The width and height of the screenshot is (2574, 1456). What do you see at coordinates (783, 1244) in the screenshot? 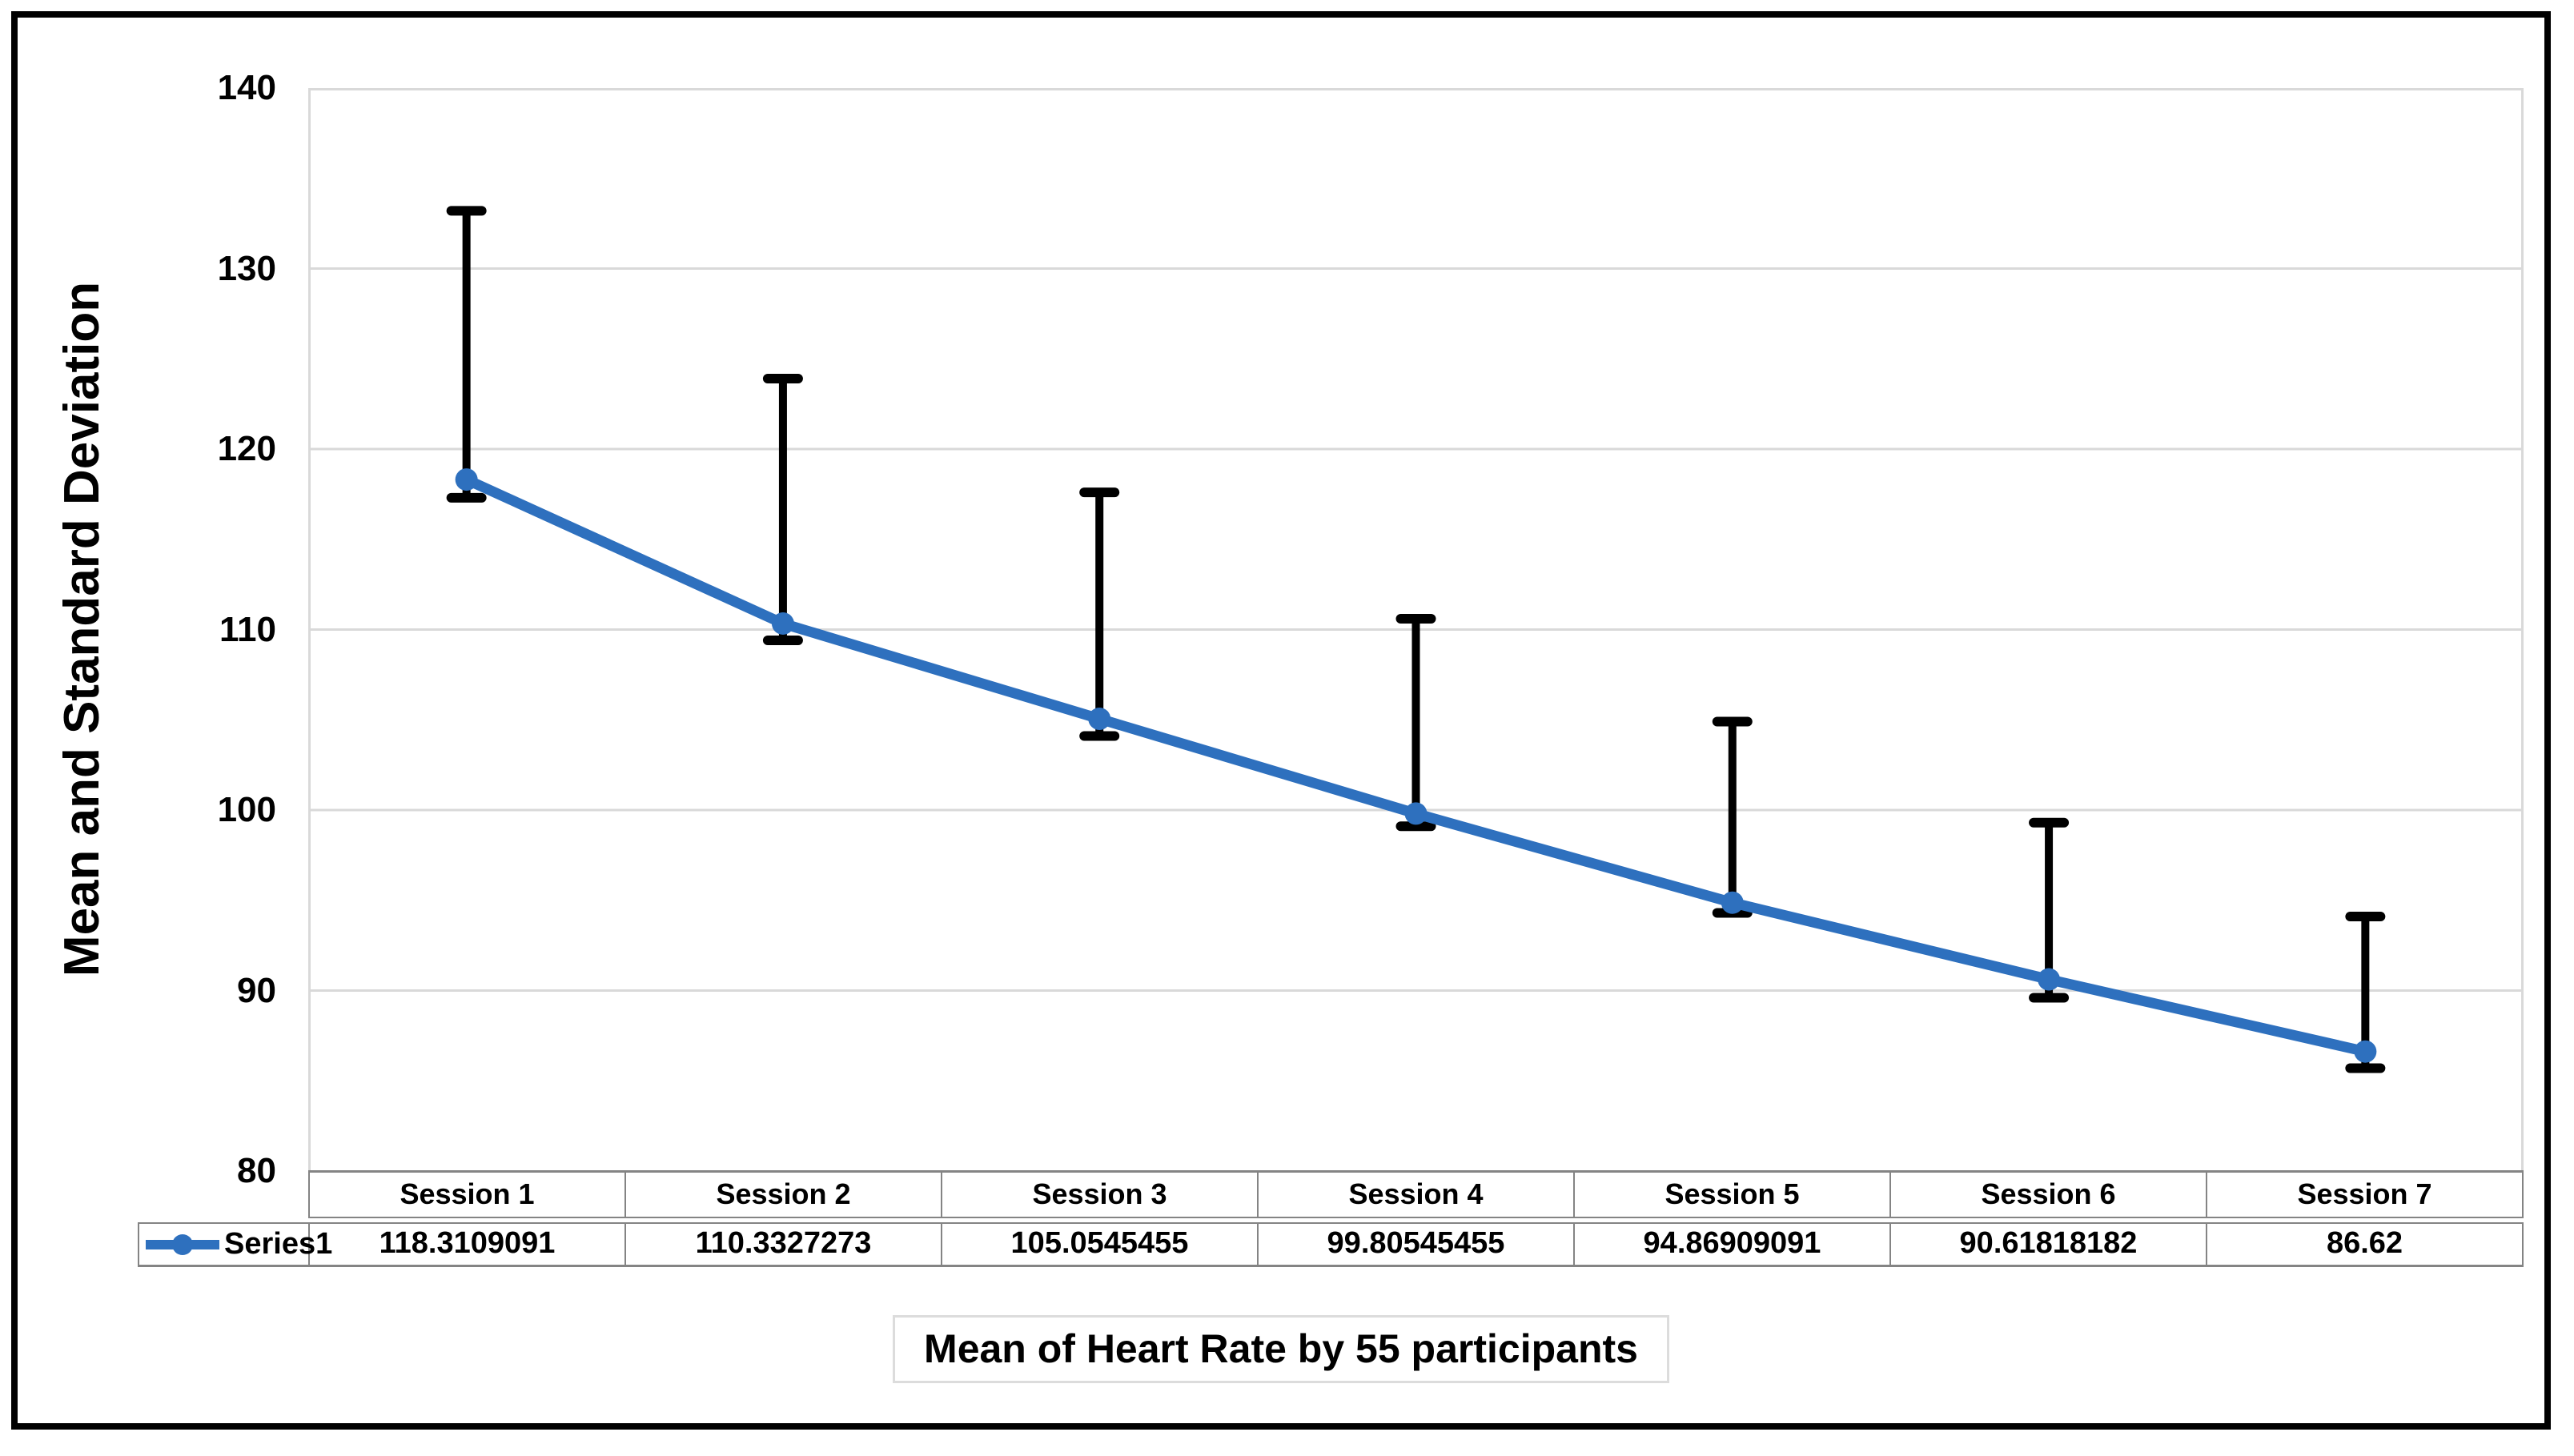
I see `table-value-cell: 110.3327273` at bounding box center [783, 1244].